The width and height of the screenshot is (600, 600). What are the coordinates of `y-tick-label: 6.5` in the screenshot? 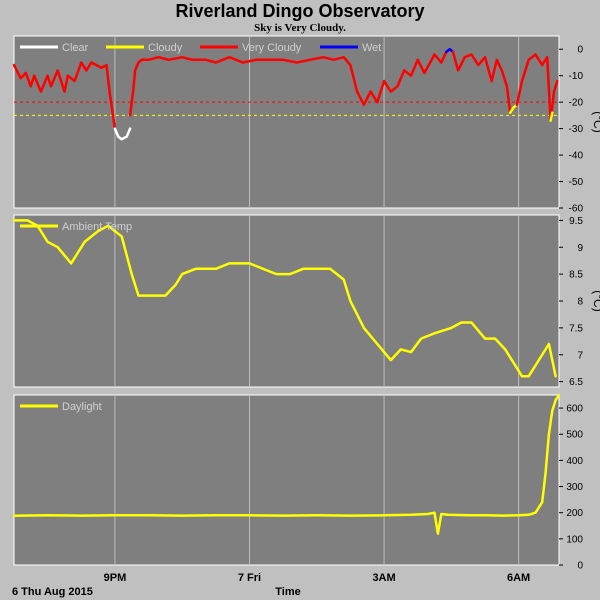 It's located at (576, 382).